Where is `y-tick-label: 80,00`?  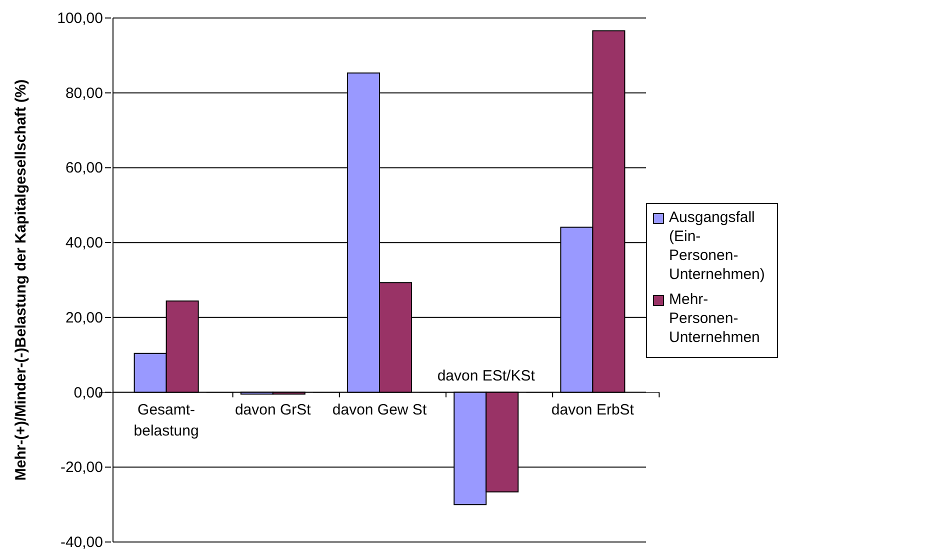 y-tick-label: 80,00 is located at coordinates (84, 93).